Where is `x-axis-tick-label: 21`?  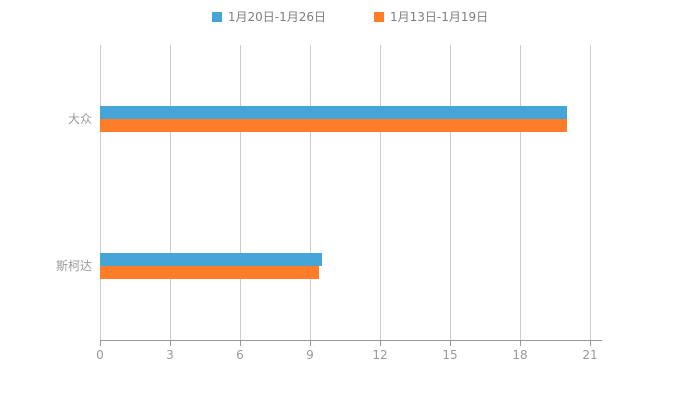
x-axis-tick-label: 21 is located at coordinates (590, 355).